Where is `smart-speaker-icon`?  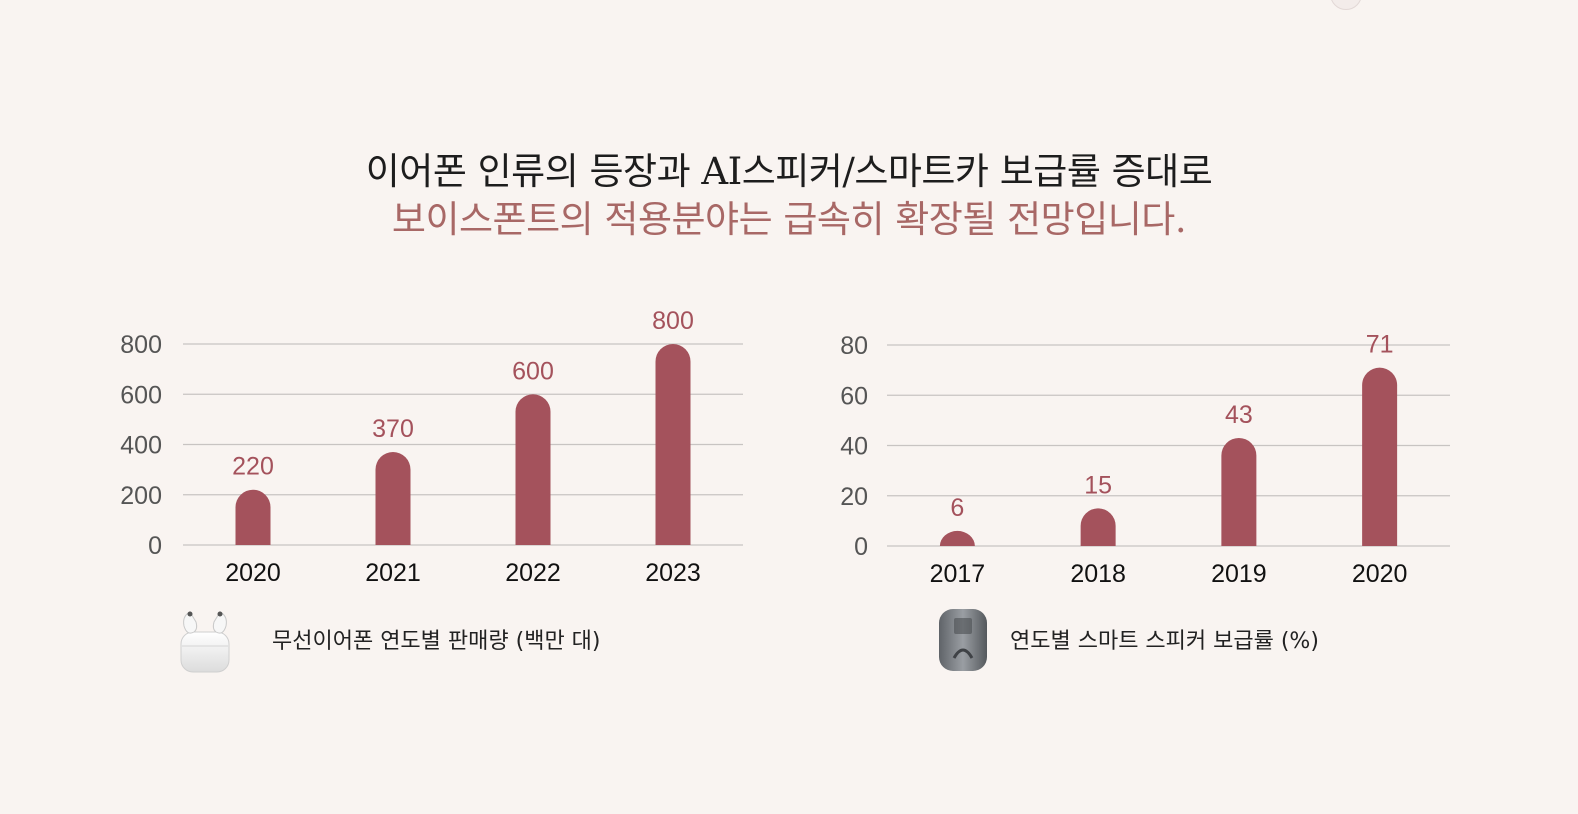
smart-speaker-icon is located at coordinates (963, 640).